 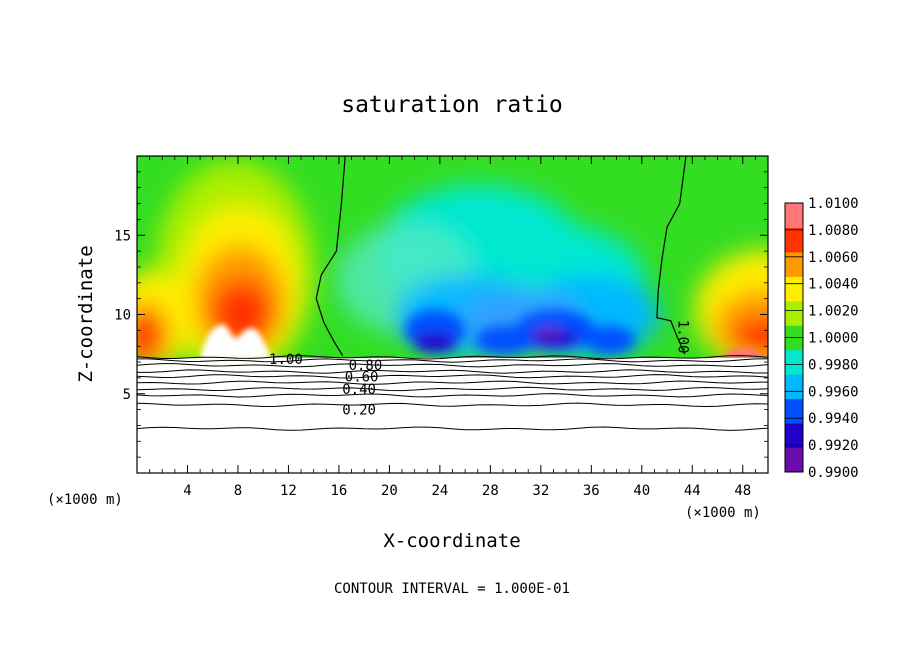 What do you see at coordinates (833, 285) in the screenshot?
I see `colorbar-tick-label: 1.0040` at bounding box center [833, 285].